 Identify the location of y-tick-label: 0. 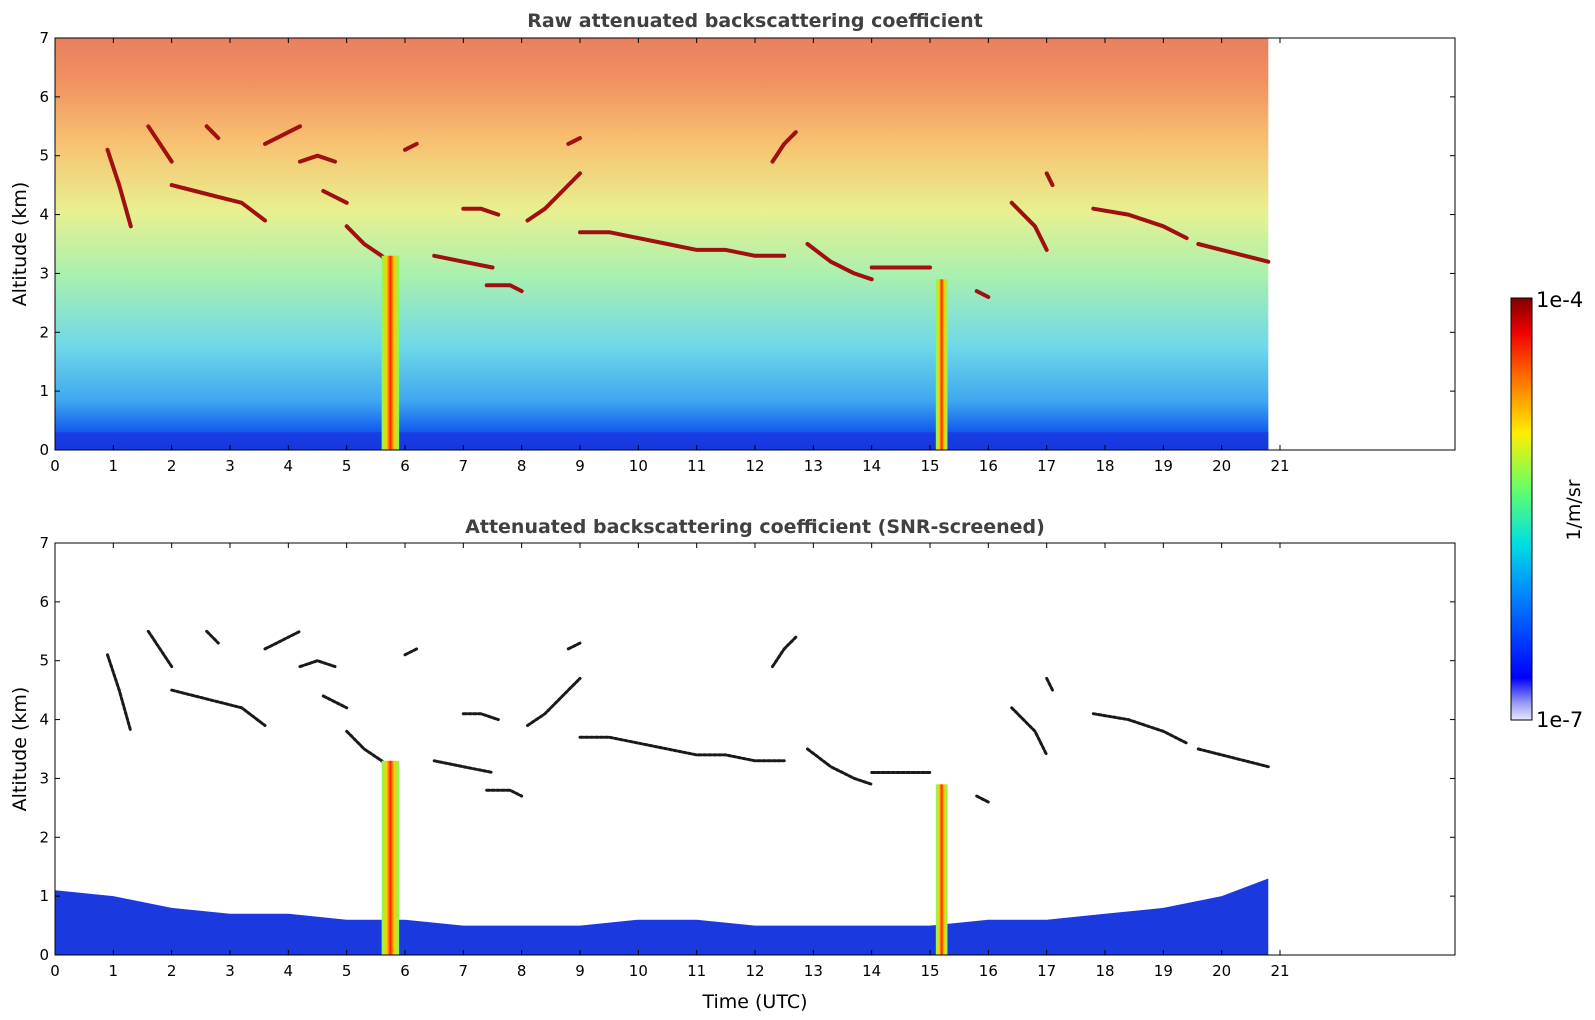
(44, 955).